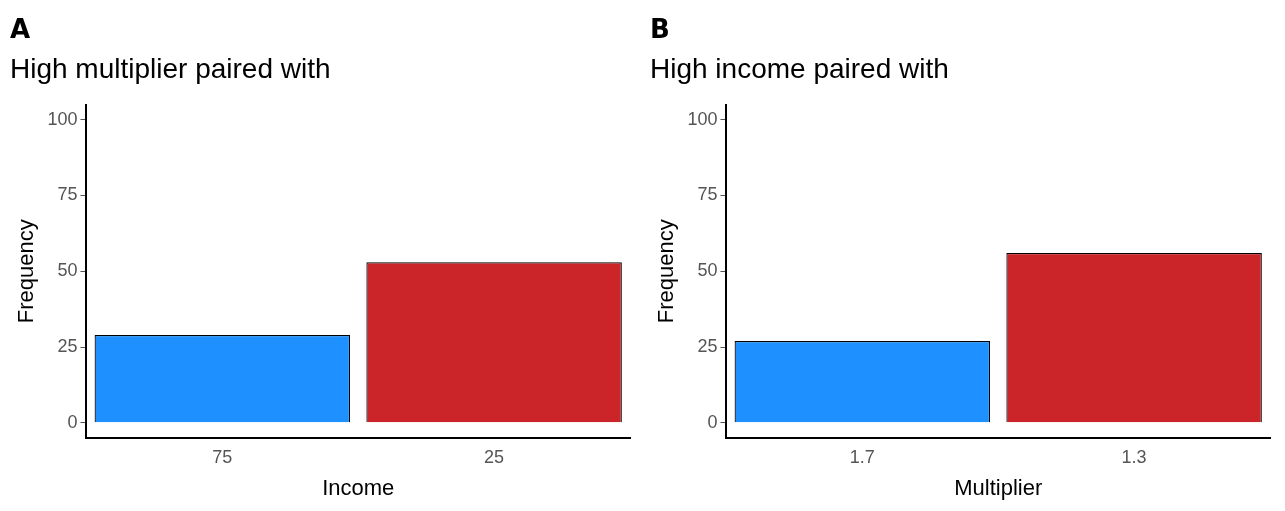 This screenshot has width=1285, height=511. What do you see at coordinates (20, 29) in the screenshot?
I see `text: A` at bounding box center [20, 29].